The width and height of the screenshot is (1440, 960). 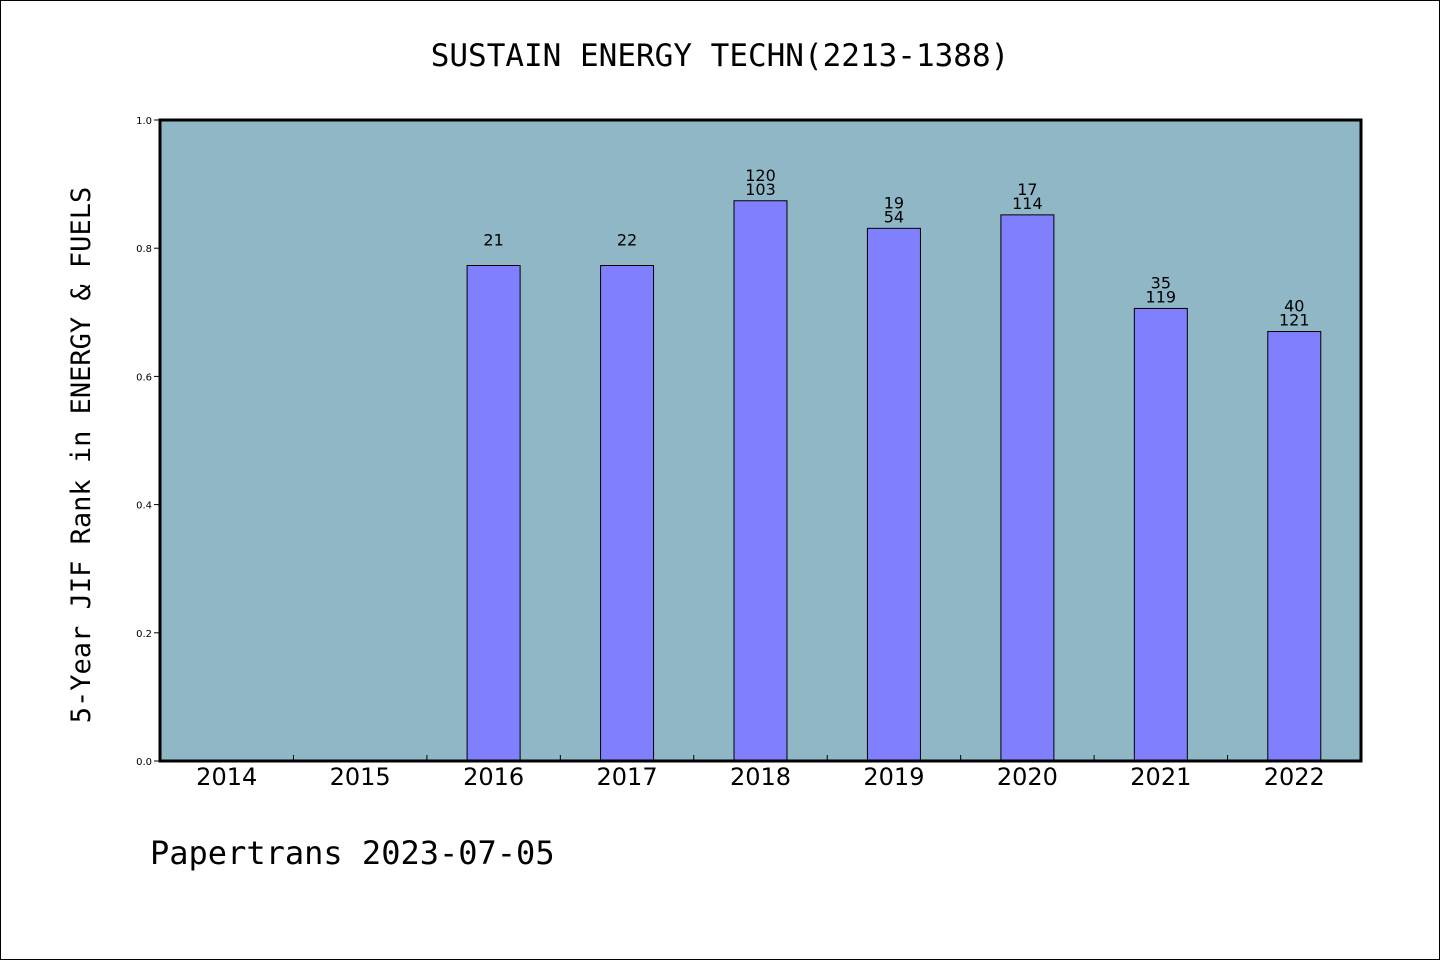 I want to click on y-tick-label: 0.6, so click(x=144, y=377).